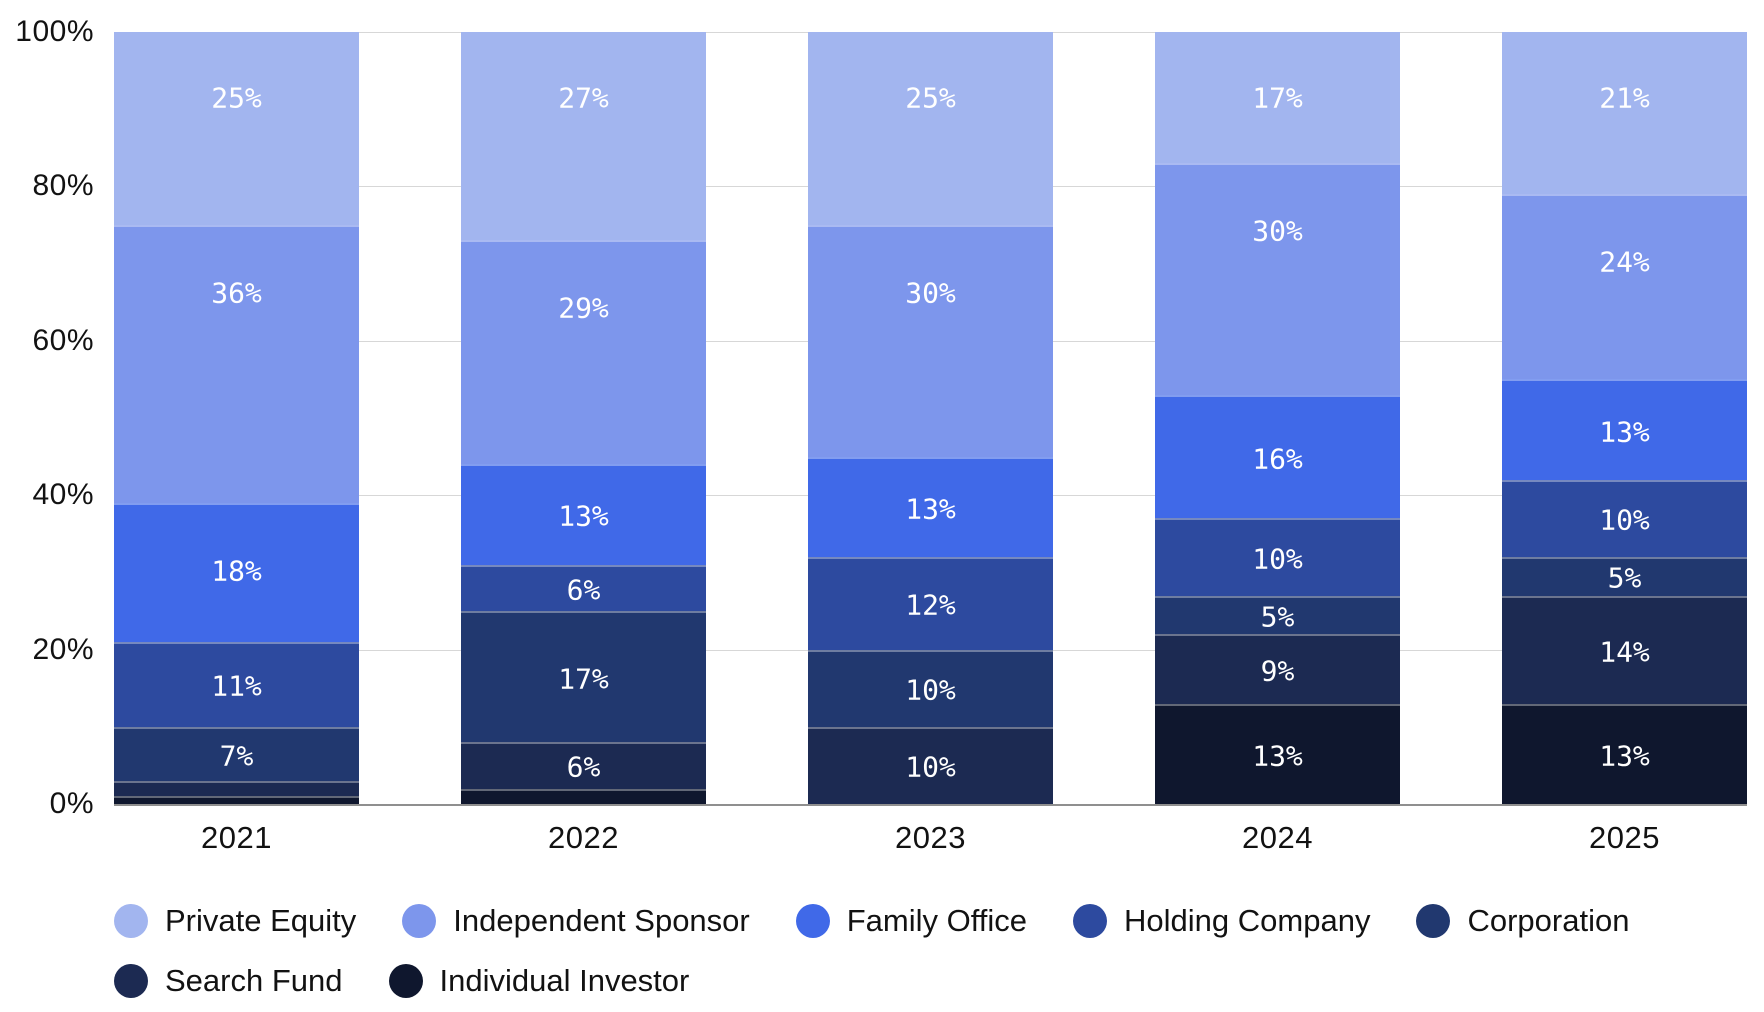 This screenshot has width=1764, height=1012. What do you see at coordinates (1624, 649) in the screenshot?
I see `segment-2025-search-fund: 14%` at bounding box center [1624, 649].